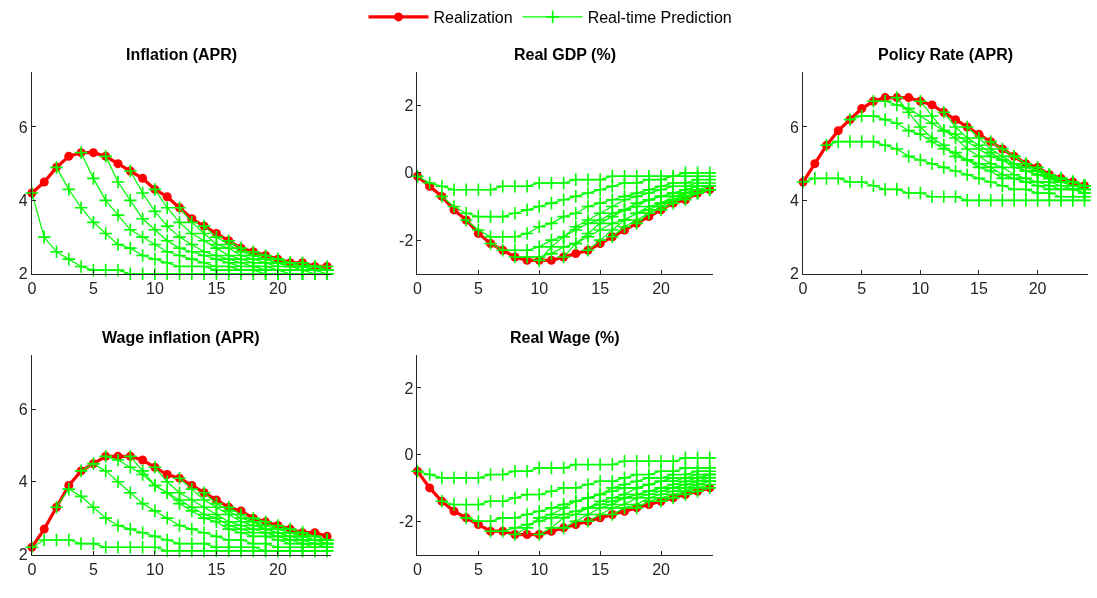 This screenshot has height=598, width=1097. Describe the element at coordinates (659, 18) in the screenshot. I see `legend-label: Real-time Prediction` at that location.